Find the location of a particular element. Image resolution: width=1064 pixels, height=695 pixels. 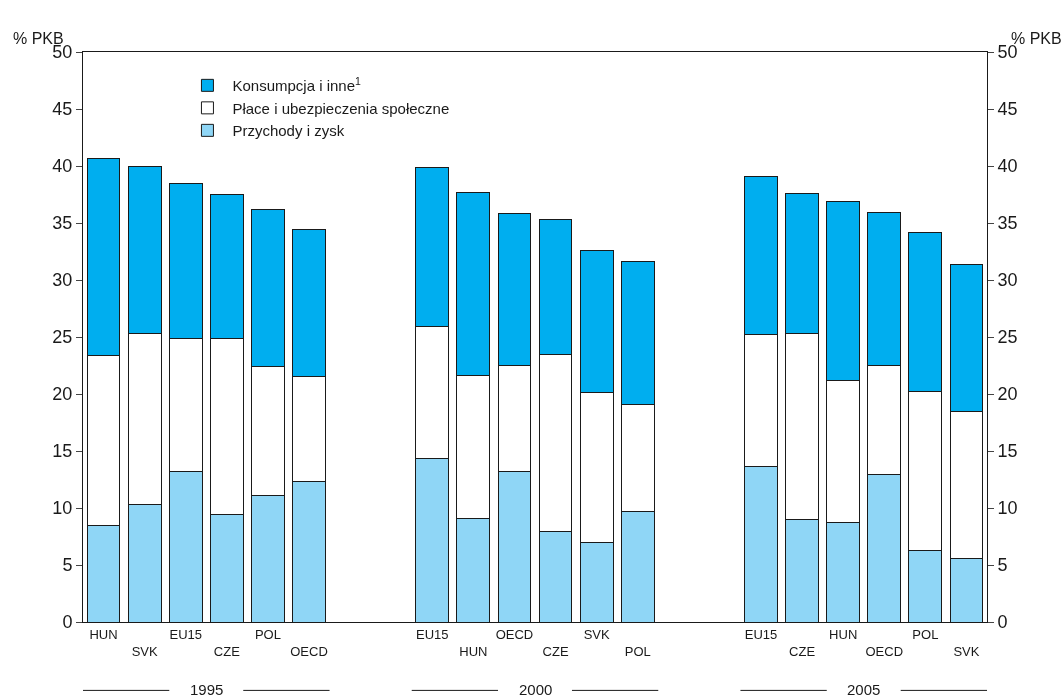

y2-tick-label: 30 is located at coordinates (1007, 280).